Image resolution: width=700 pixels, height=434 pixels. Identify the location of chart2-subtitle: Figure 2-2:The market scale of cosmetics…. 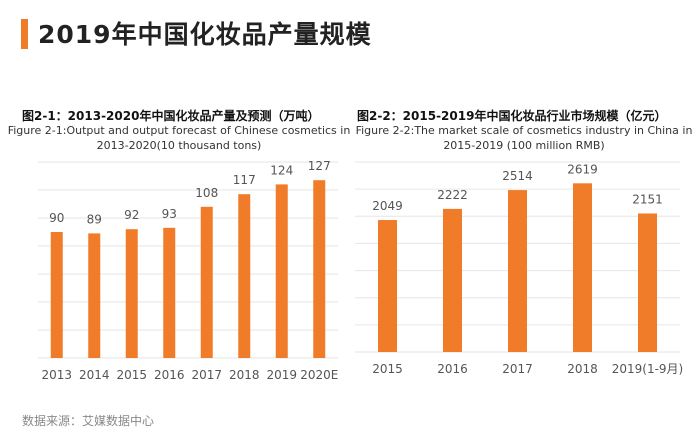
(524, 138).